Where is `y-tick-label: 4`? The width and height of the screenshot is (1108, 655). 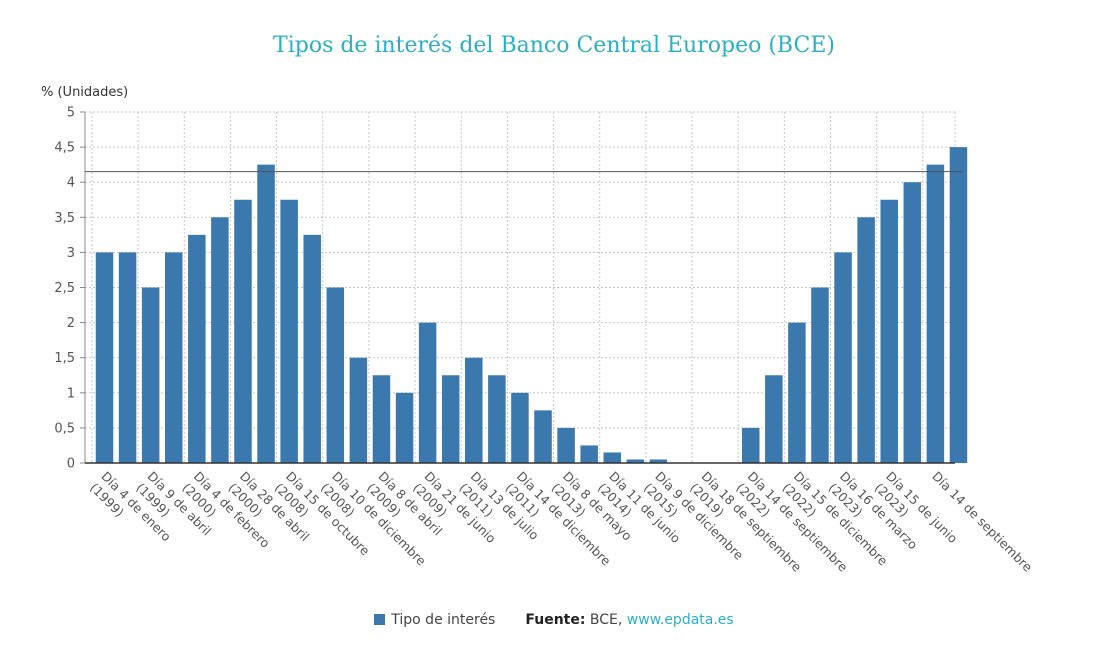 y-tick-label: 4 is located at coordinates (71, 183).